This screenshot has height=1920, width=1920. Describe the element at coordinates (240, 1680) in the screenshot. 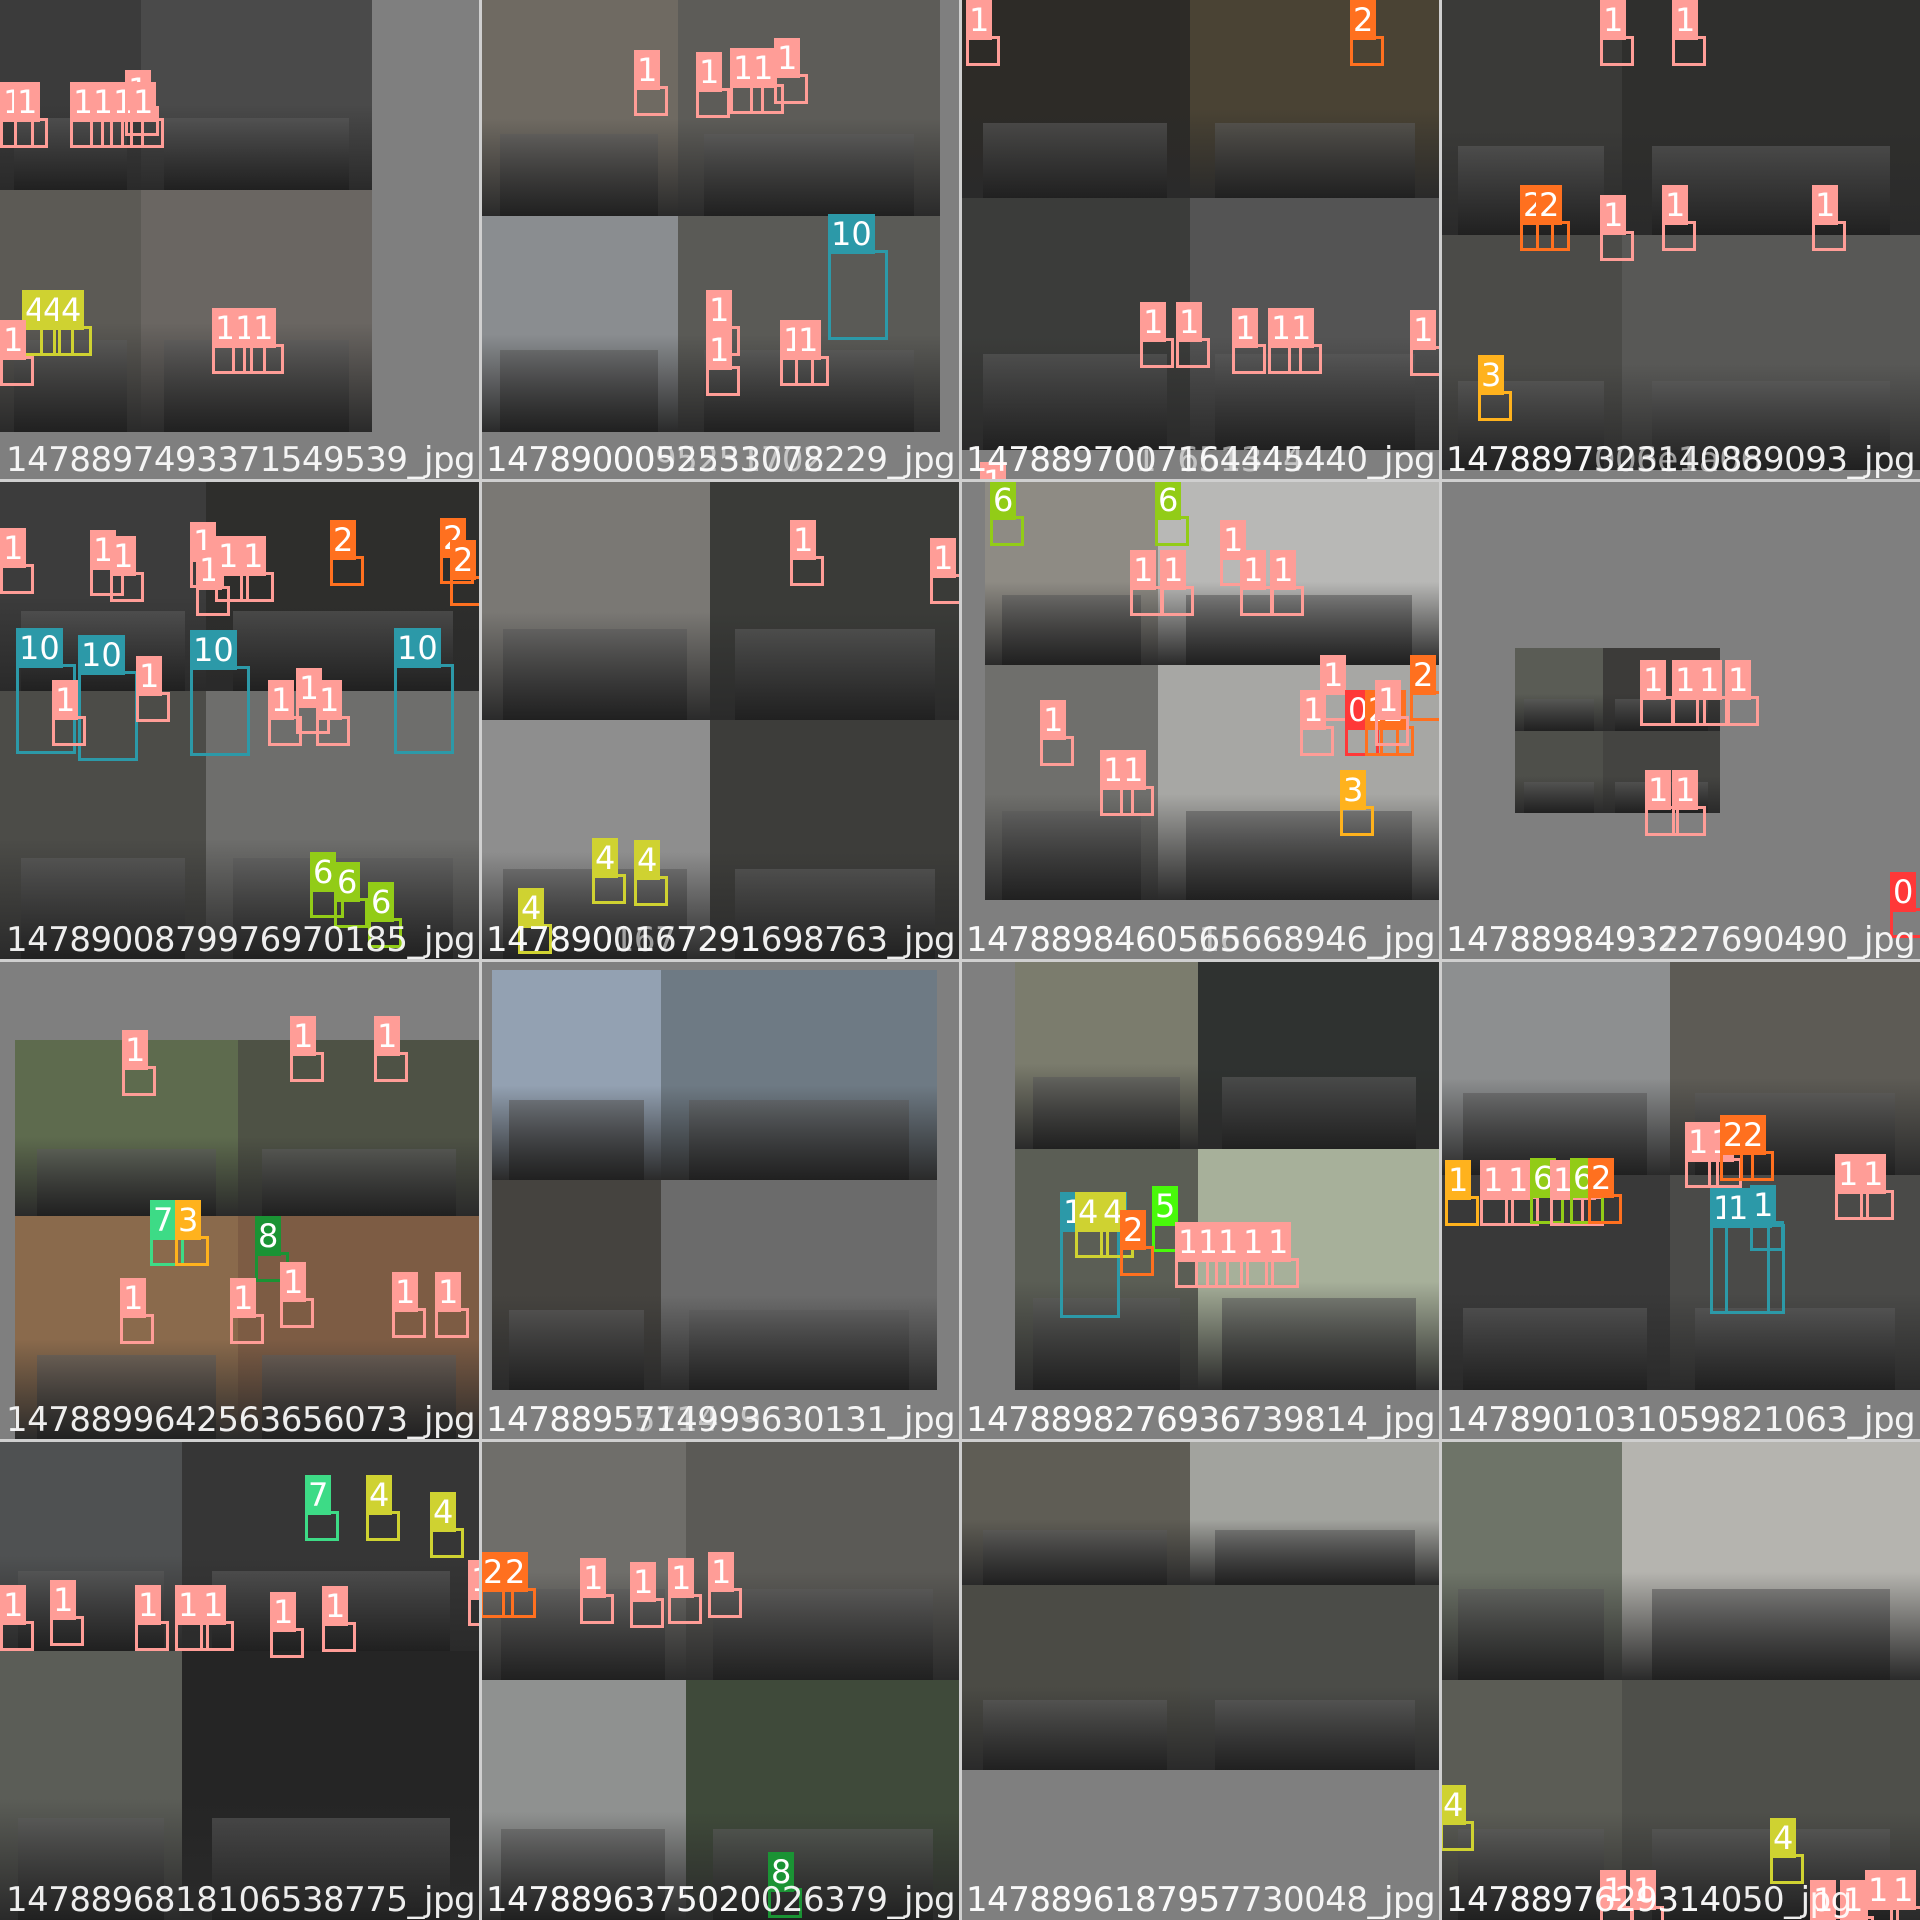

I see `mosaic-tile: 744111111111478896818106538775_jpg` at that location.